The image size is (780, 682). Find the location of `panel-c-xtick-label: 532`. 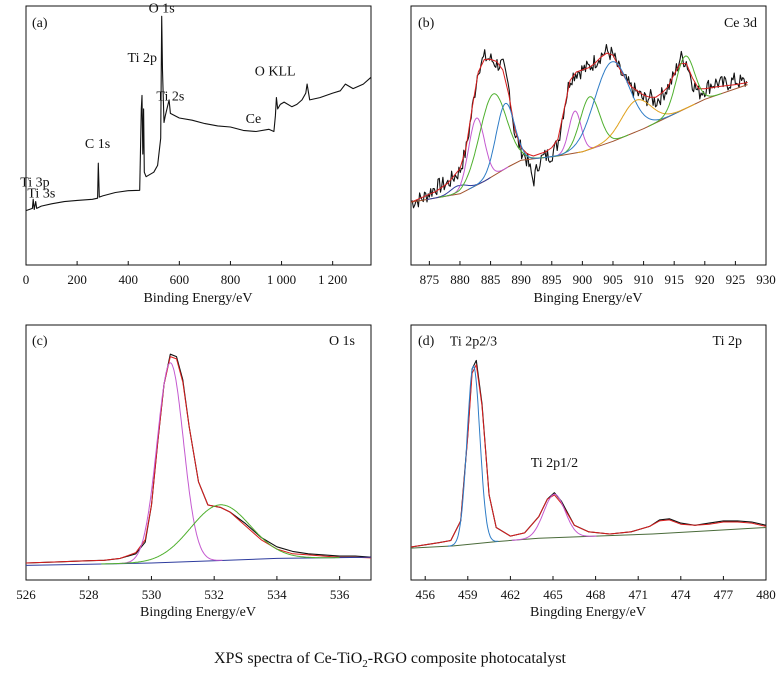

panel-c-xtick-label: 532 is located at coordinates (214, 594).